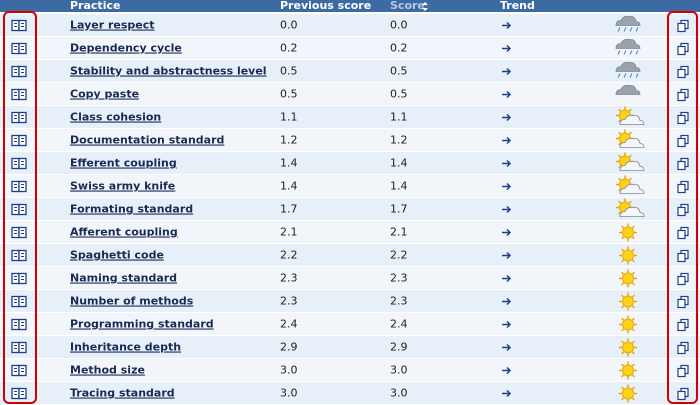 The image size is (700, 405). Describe the element at coordinates (399, 209) in the screenshot. I see `score: 1.7` at that location.